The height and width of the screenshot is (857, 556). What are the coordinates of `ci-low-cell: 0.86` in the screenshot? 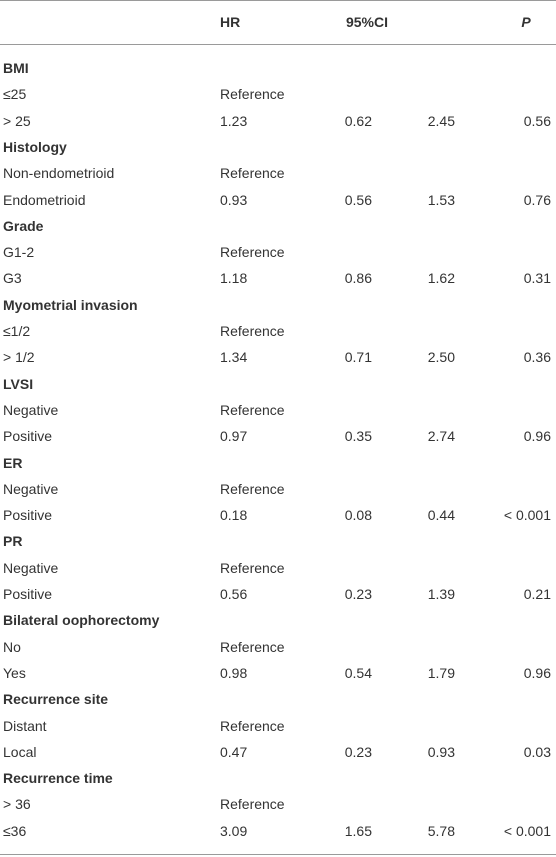 It's located at (358, 278).